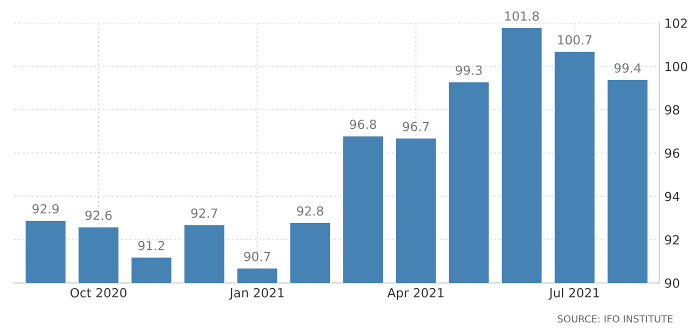  What do you see at coordinates (415, 127) in the screenshot?
I see `data-label: 96.7` at bounding box center [415, 127].